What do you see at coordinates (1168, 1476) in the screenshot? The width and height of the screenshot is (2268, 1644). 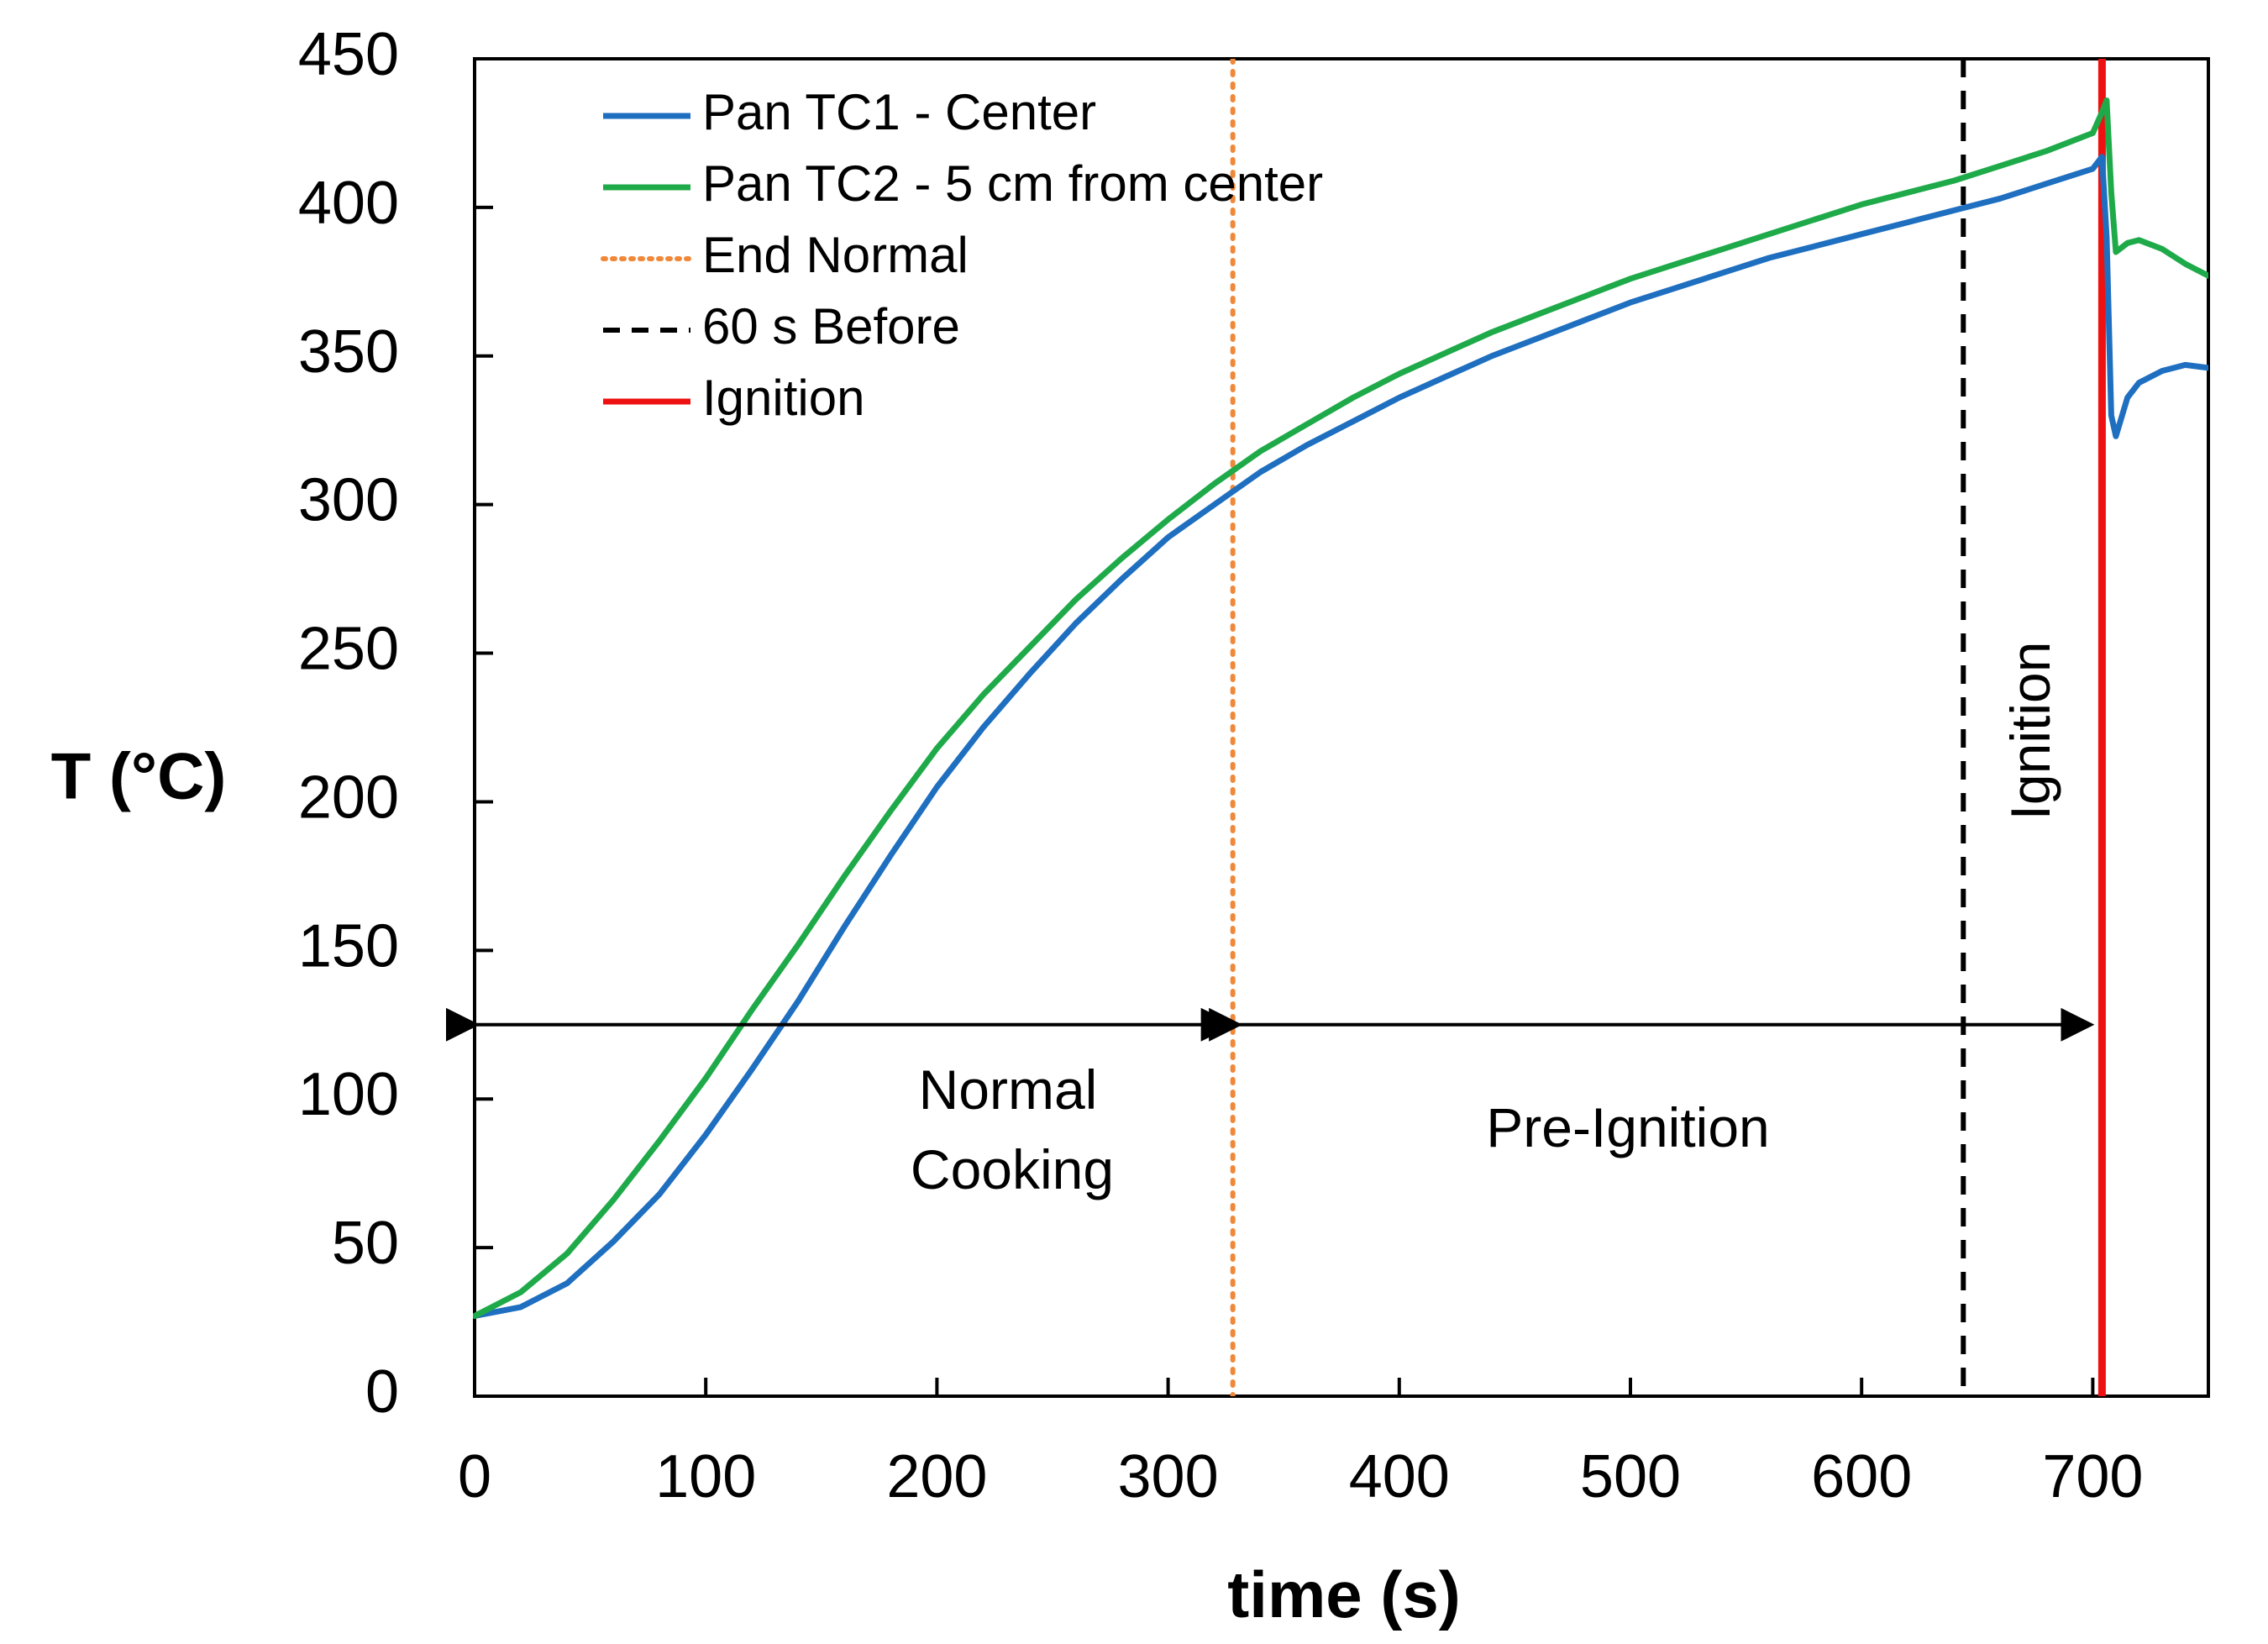 I see `x-tick-label: 300` at bounding box center [1168, 1476].